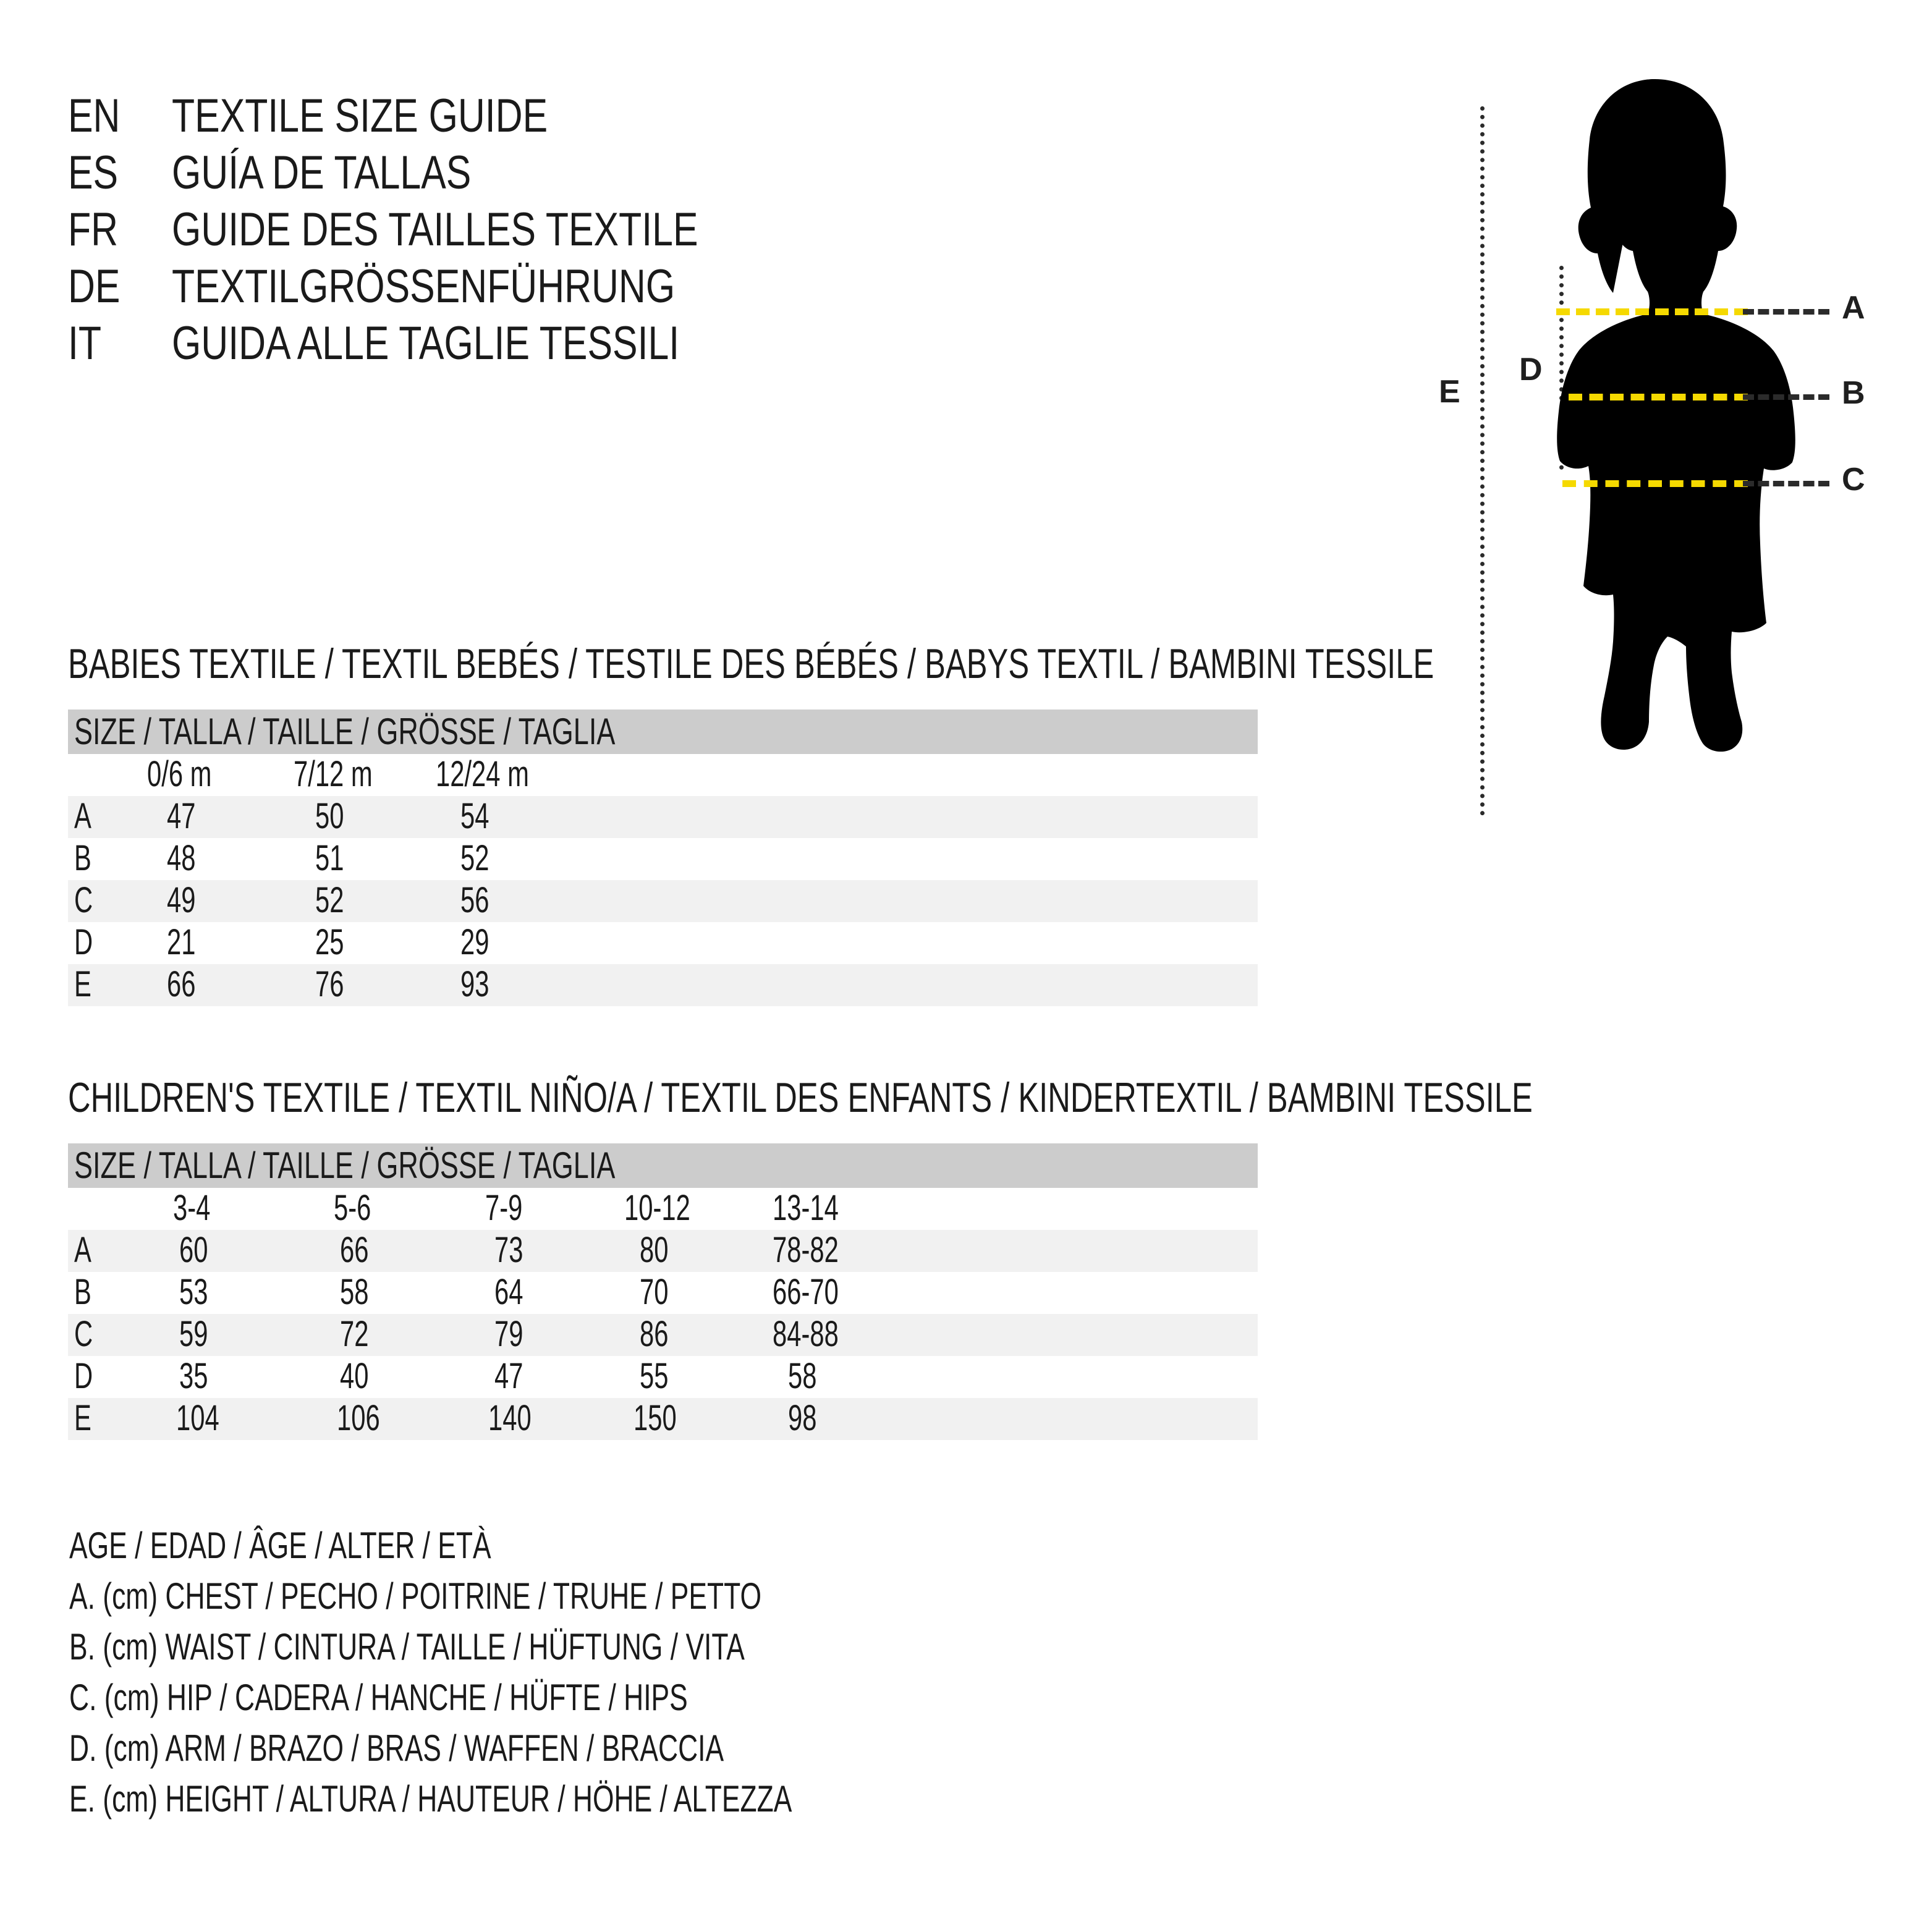 The width and height of the screenshot is (1932, 1932). What do you see at coordinates (474, 900) in the screenshot?
I see `babies-cell-c-2: 56` at bounding box center [474, 900].